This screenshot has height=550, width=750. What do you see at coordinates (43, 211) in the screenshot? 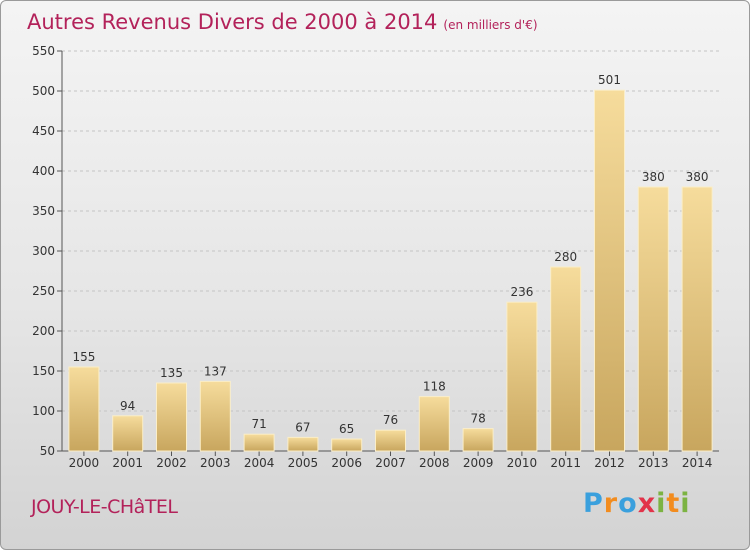
I see `y-tick-label: 350` at bounding box center [43, 211].